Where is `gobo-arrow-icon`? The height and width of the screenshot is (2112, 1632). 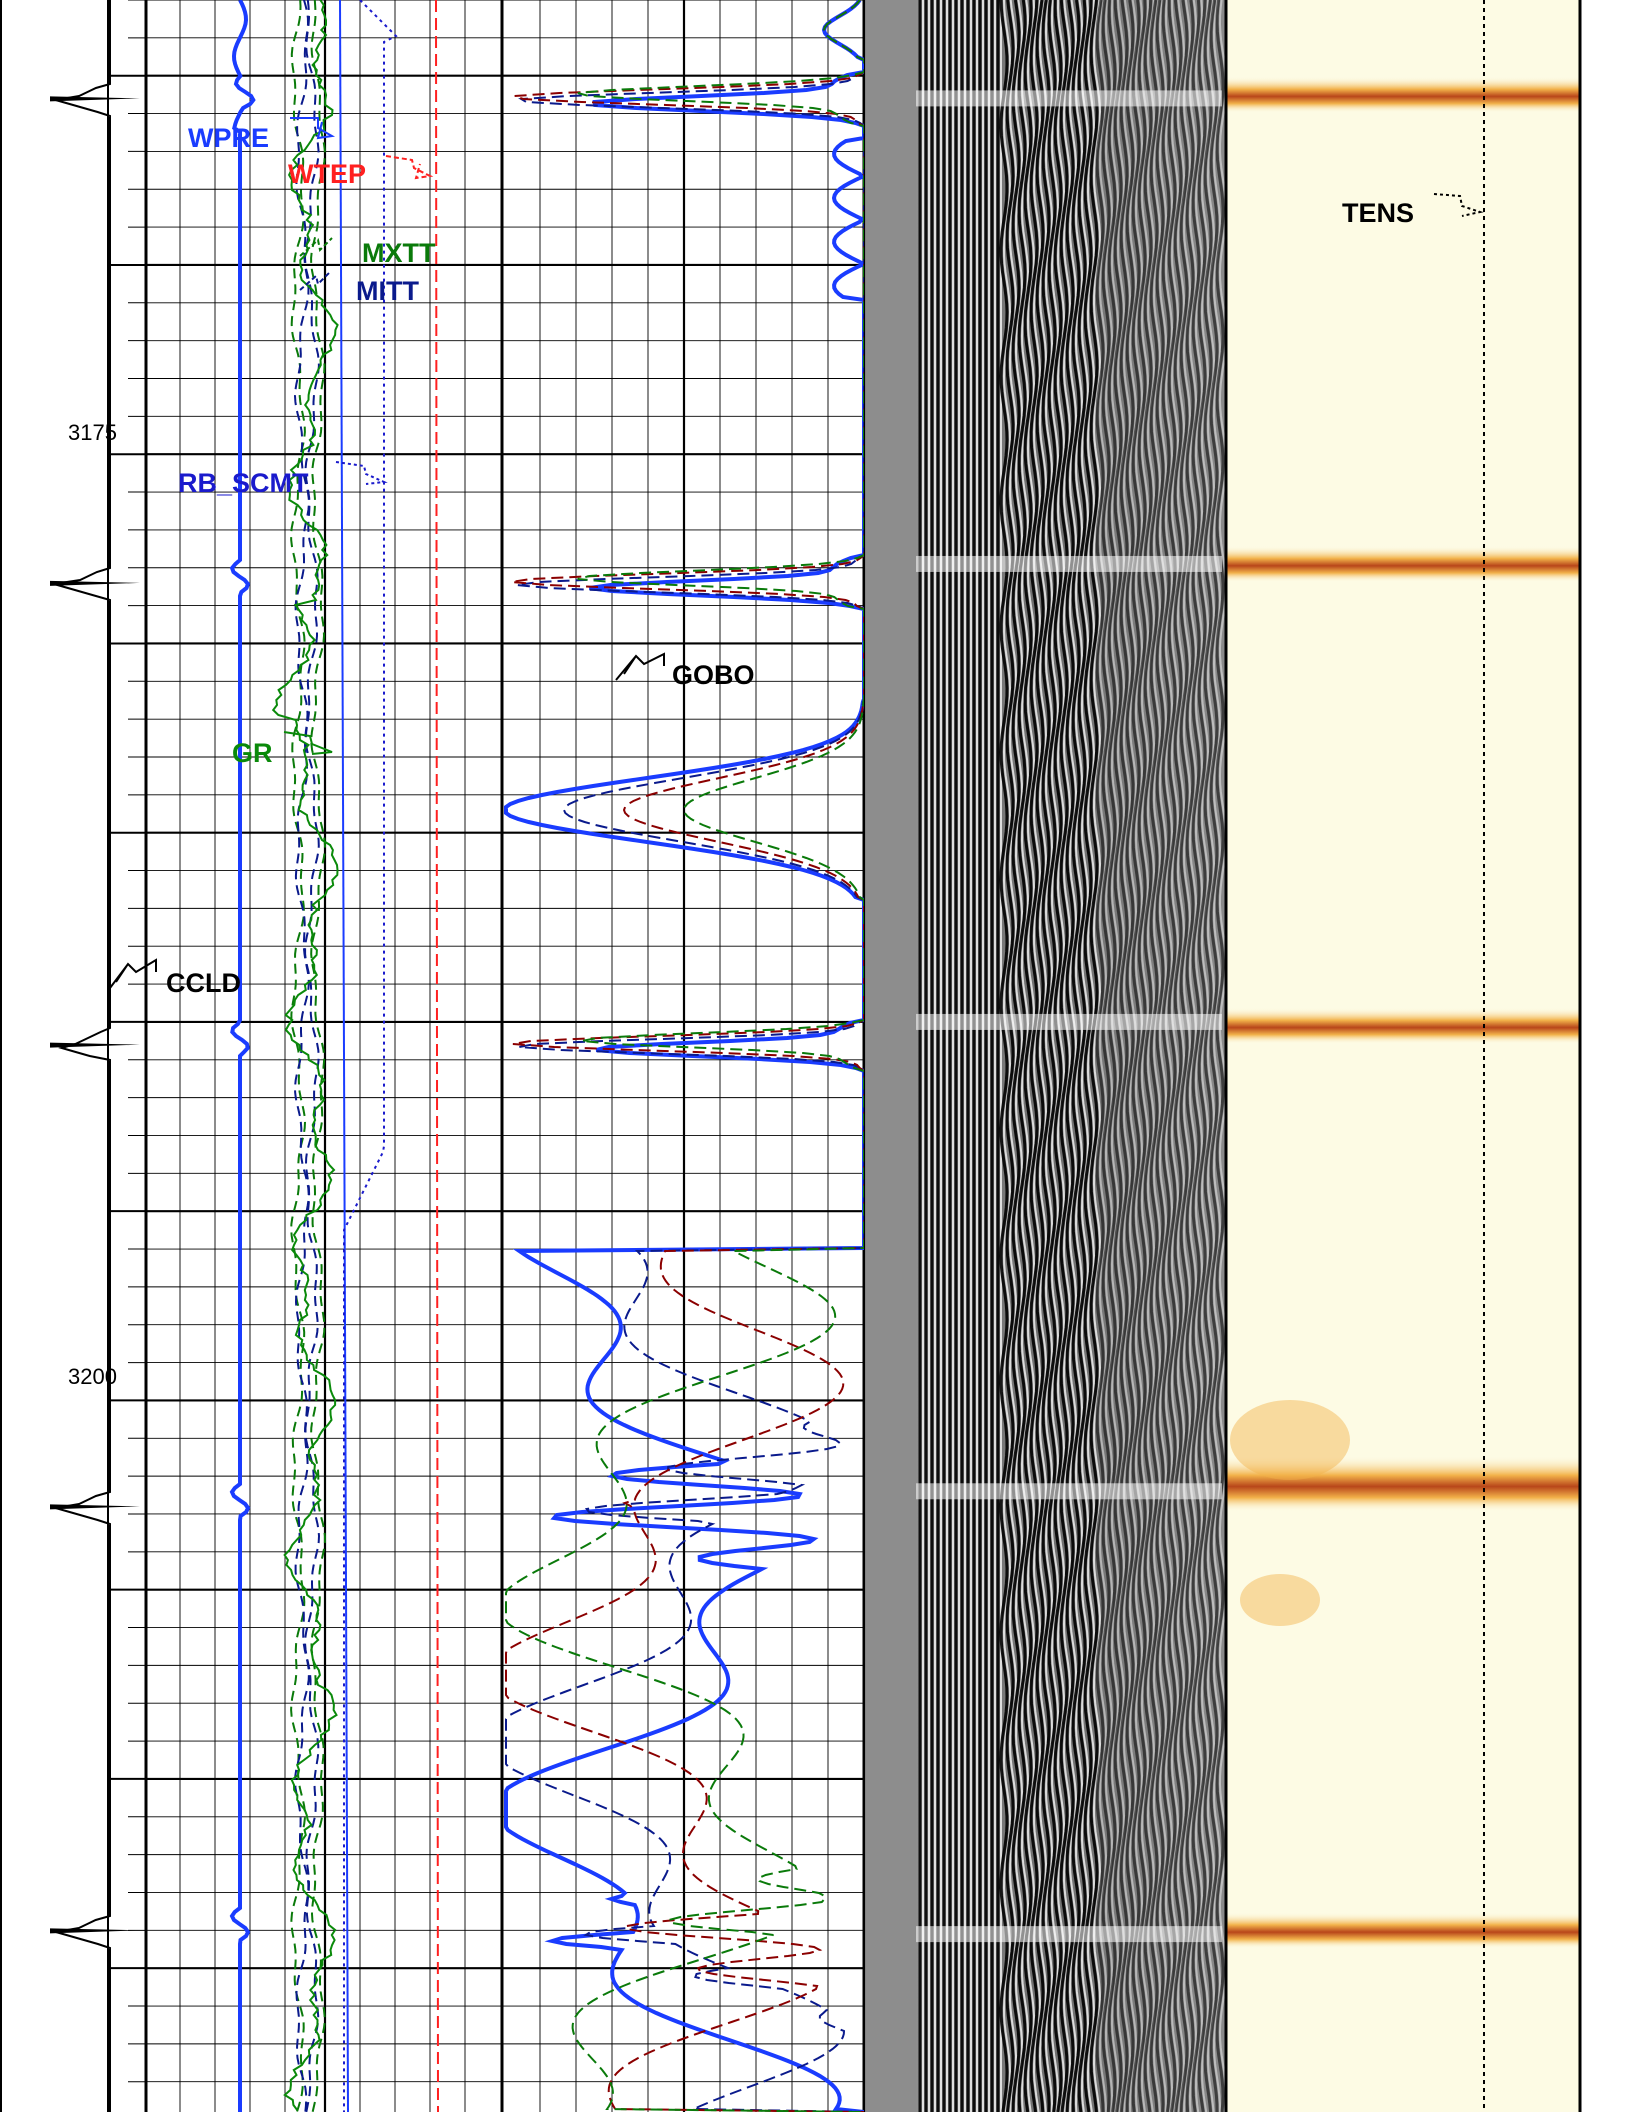
gobo-arrow-icon is located at coordinates (640, 666).